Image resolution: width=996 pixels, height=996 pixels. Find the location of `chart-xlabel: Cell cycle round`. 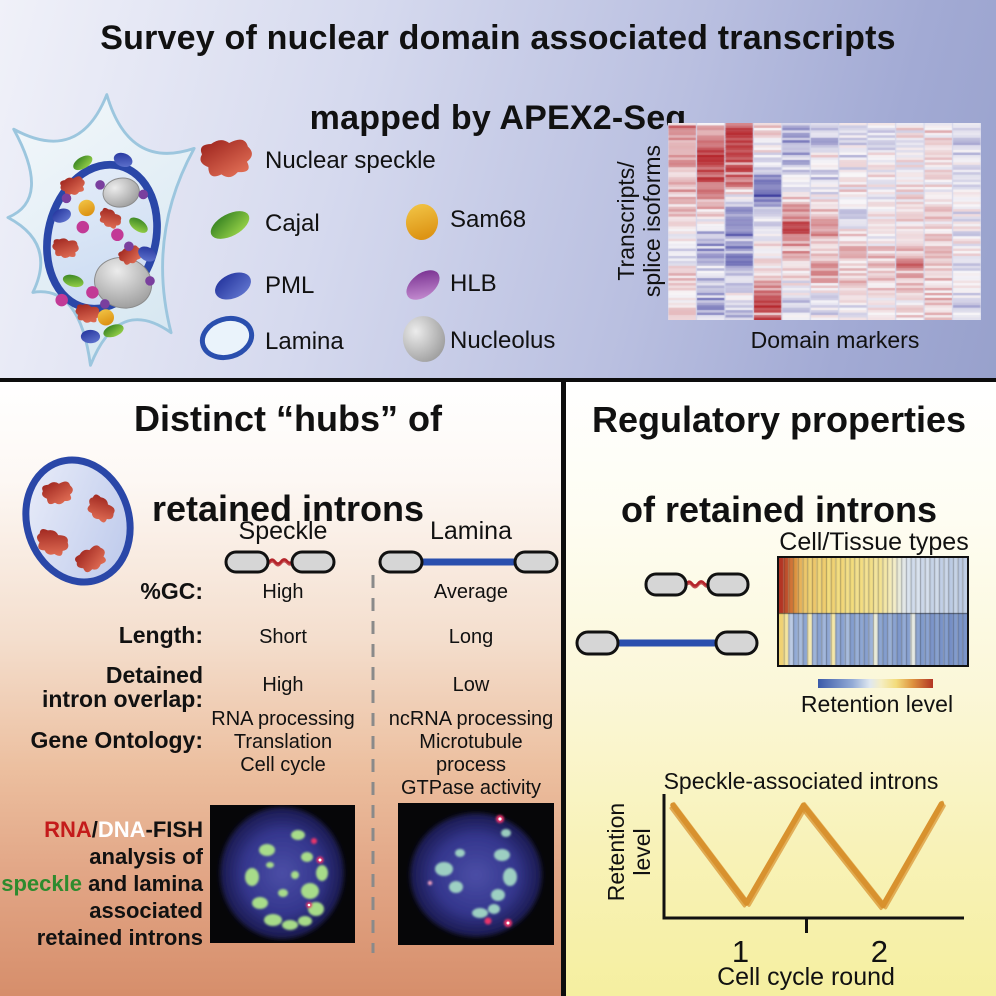

chart-xlabel: Cell cycle round is located at coordinates (806, 976).